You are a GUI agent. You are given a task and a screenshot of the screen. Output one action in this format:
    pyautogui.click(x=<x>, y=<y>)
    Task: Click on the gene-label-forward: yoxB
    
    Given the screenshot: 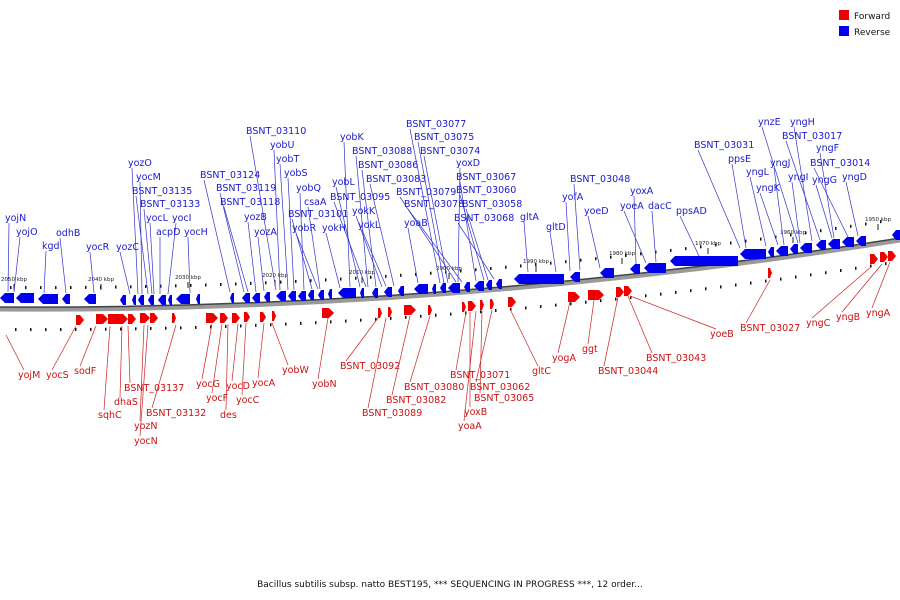 What is the action you would take?
    pyautogui.click(x=475, y=412)
    